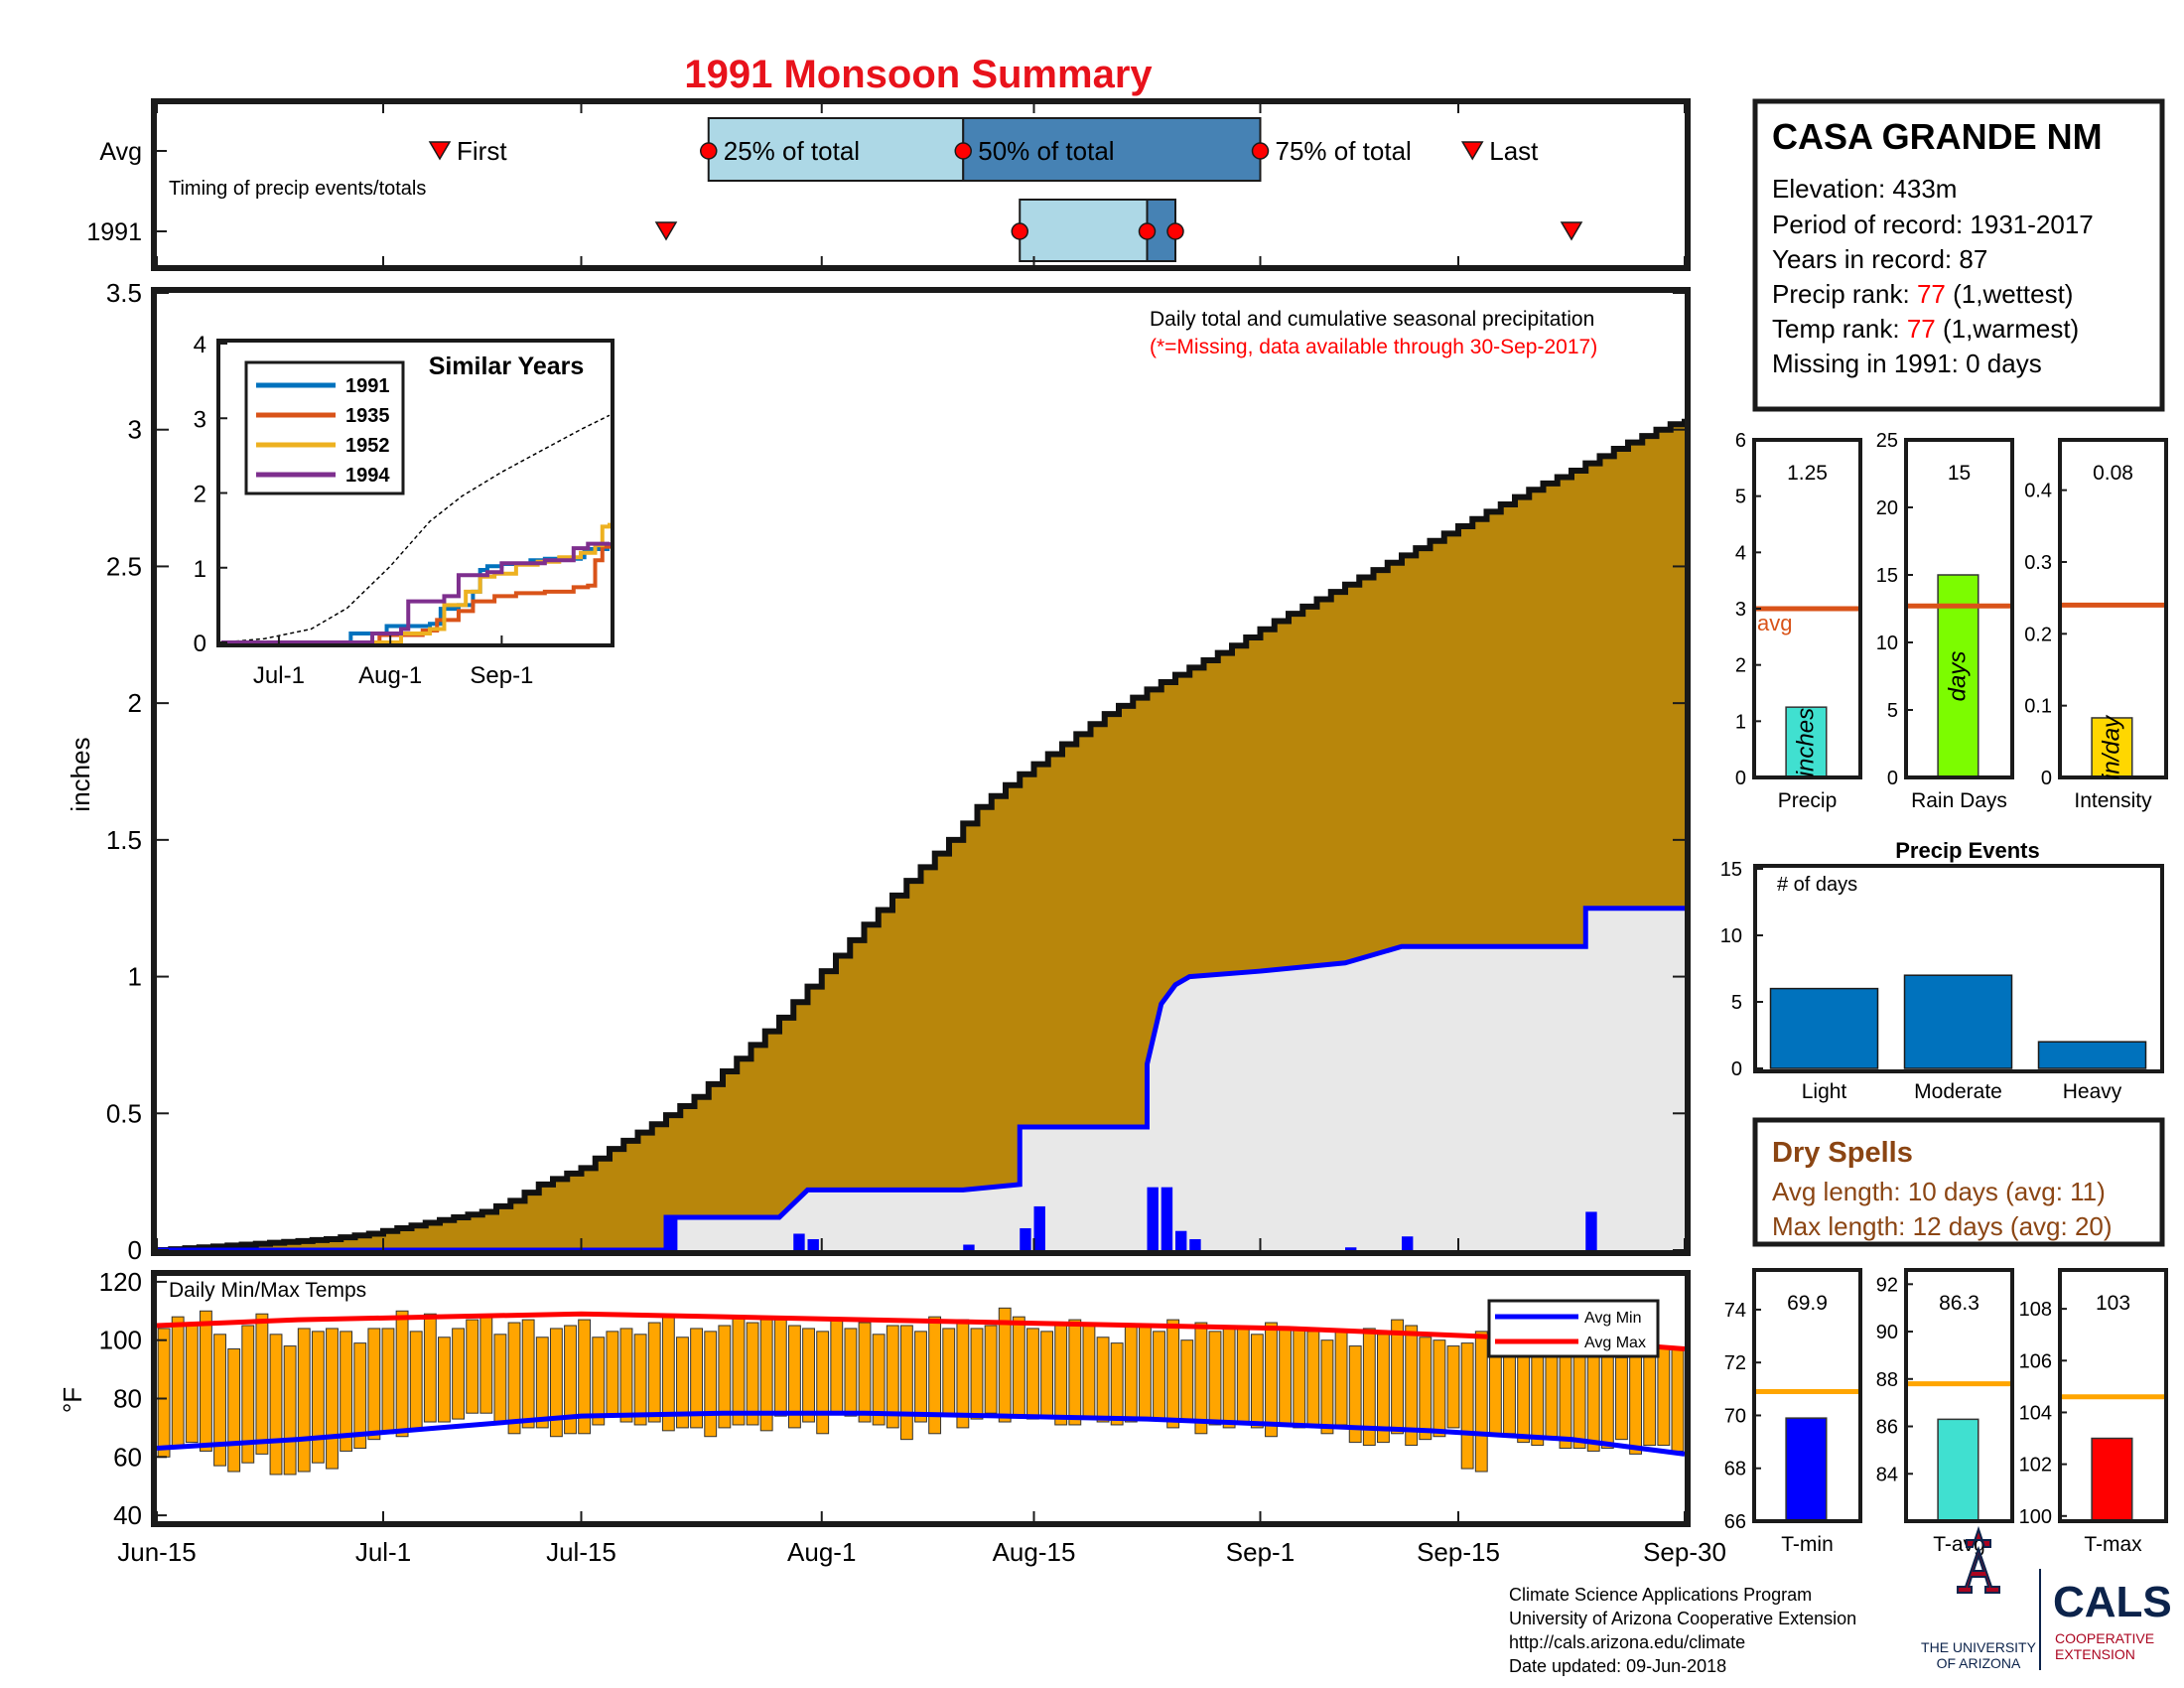 This screenshot has height=1688, width=2184. I want to click on inset-avg-reference-line, so click(415, 528).